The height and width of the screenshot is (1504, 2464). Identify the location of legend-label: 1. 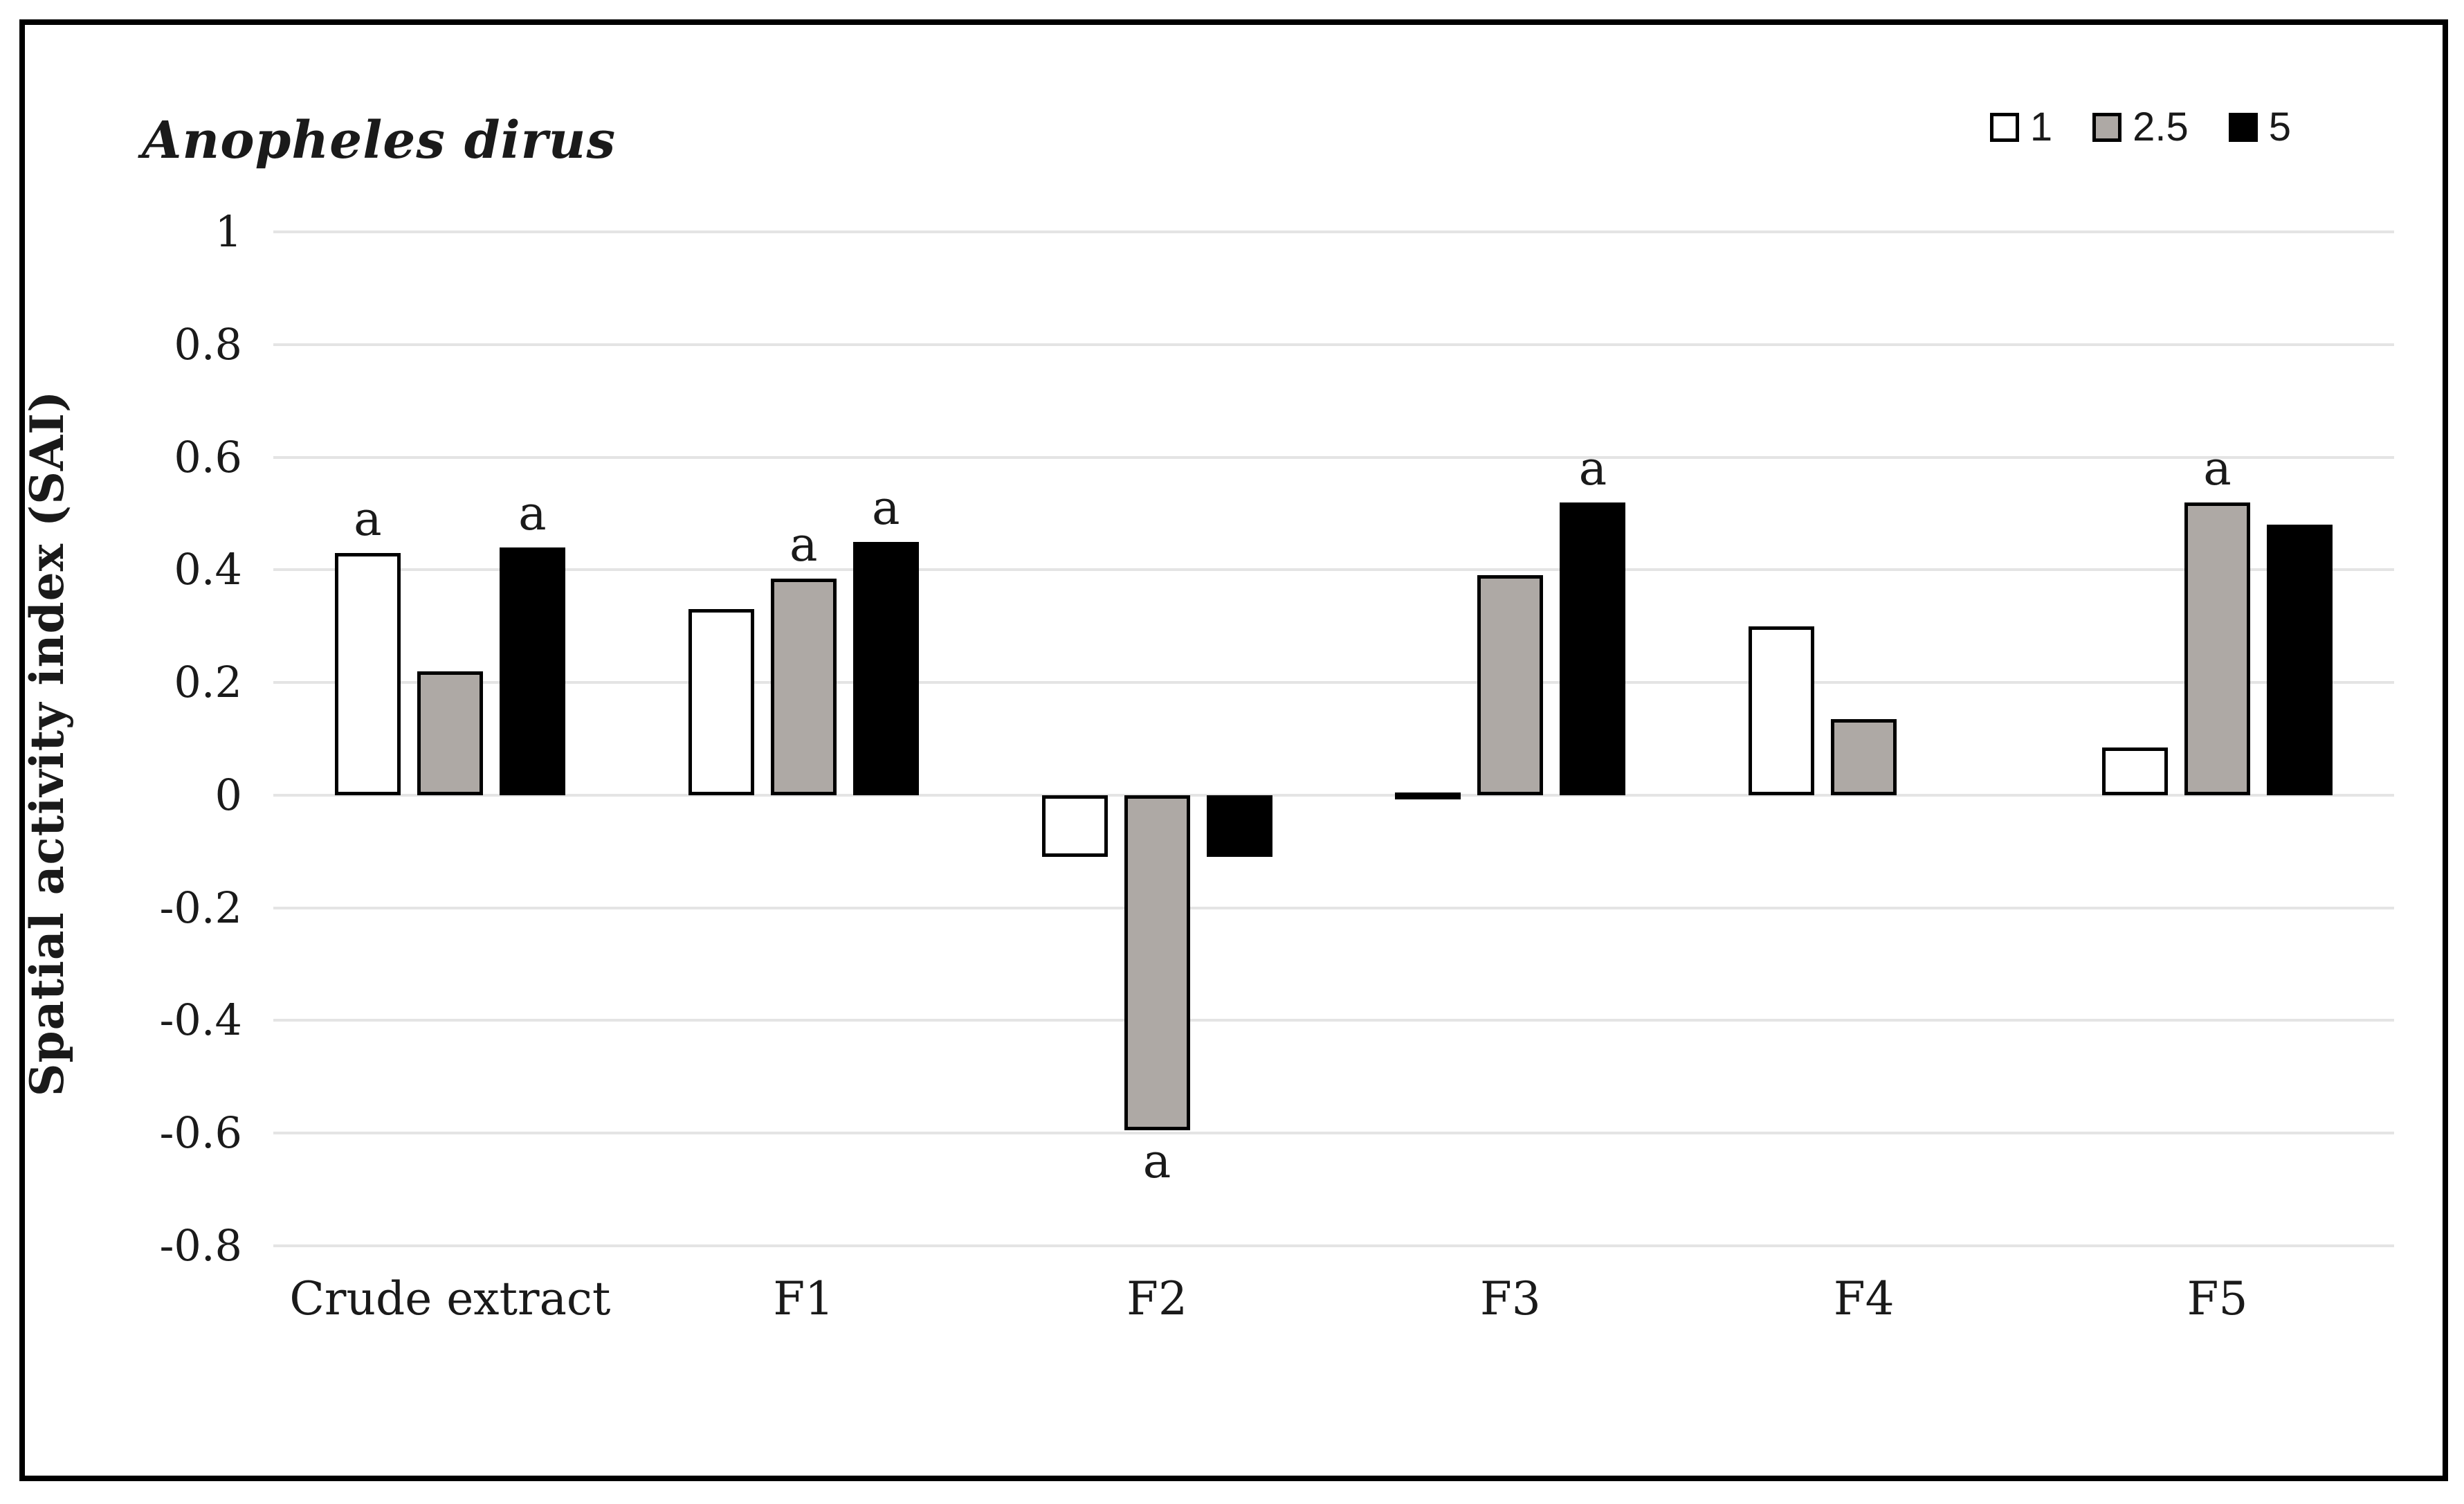
(2041, 127).